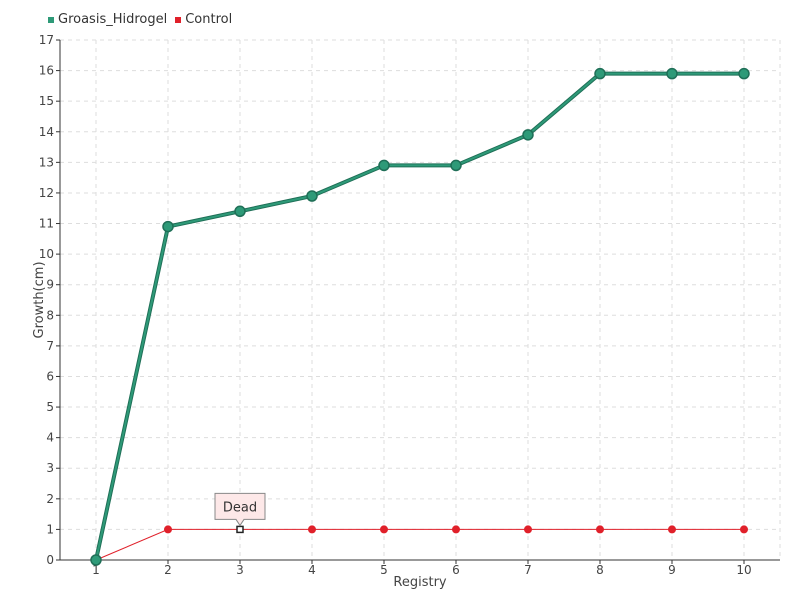  I want to click on y-tick-label: 4, so click(50, 438).